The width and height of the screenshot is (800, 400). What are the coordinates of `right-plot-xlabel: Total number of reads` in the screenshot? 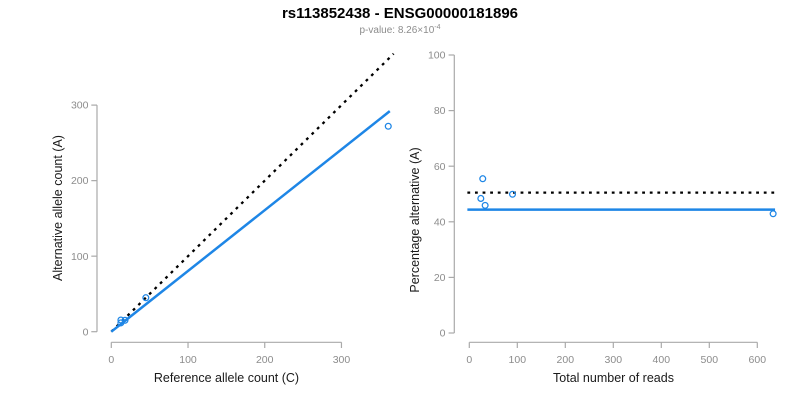 It's located at (613, 378).